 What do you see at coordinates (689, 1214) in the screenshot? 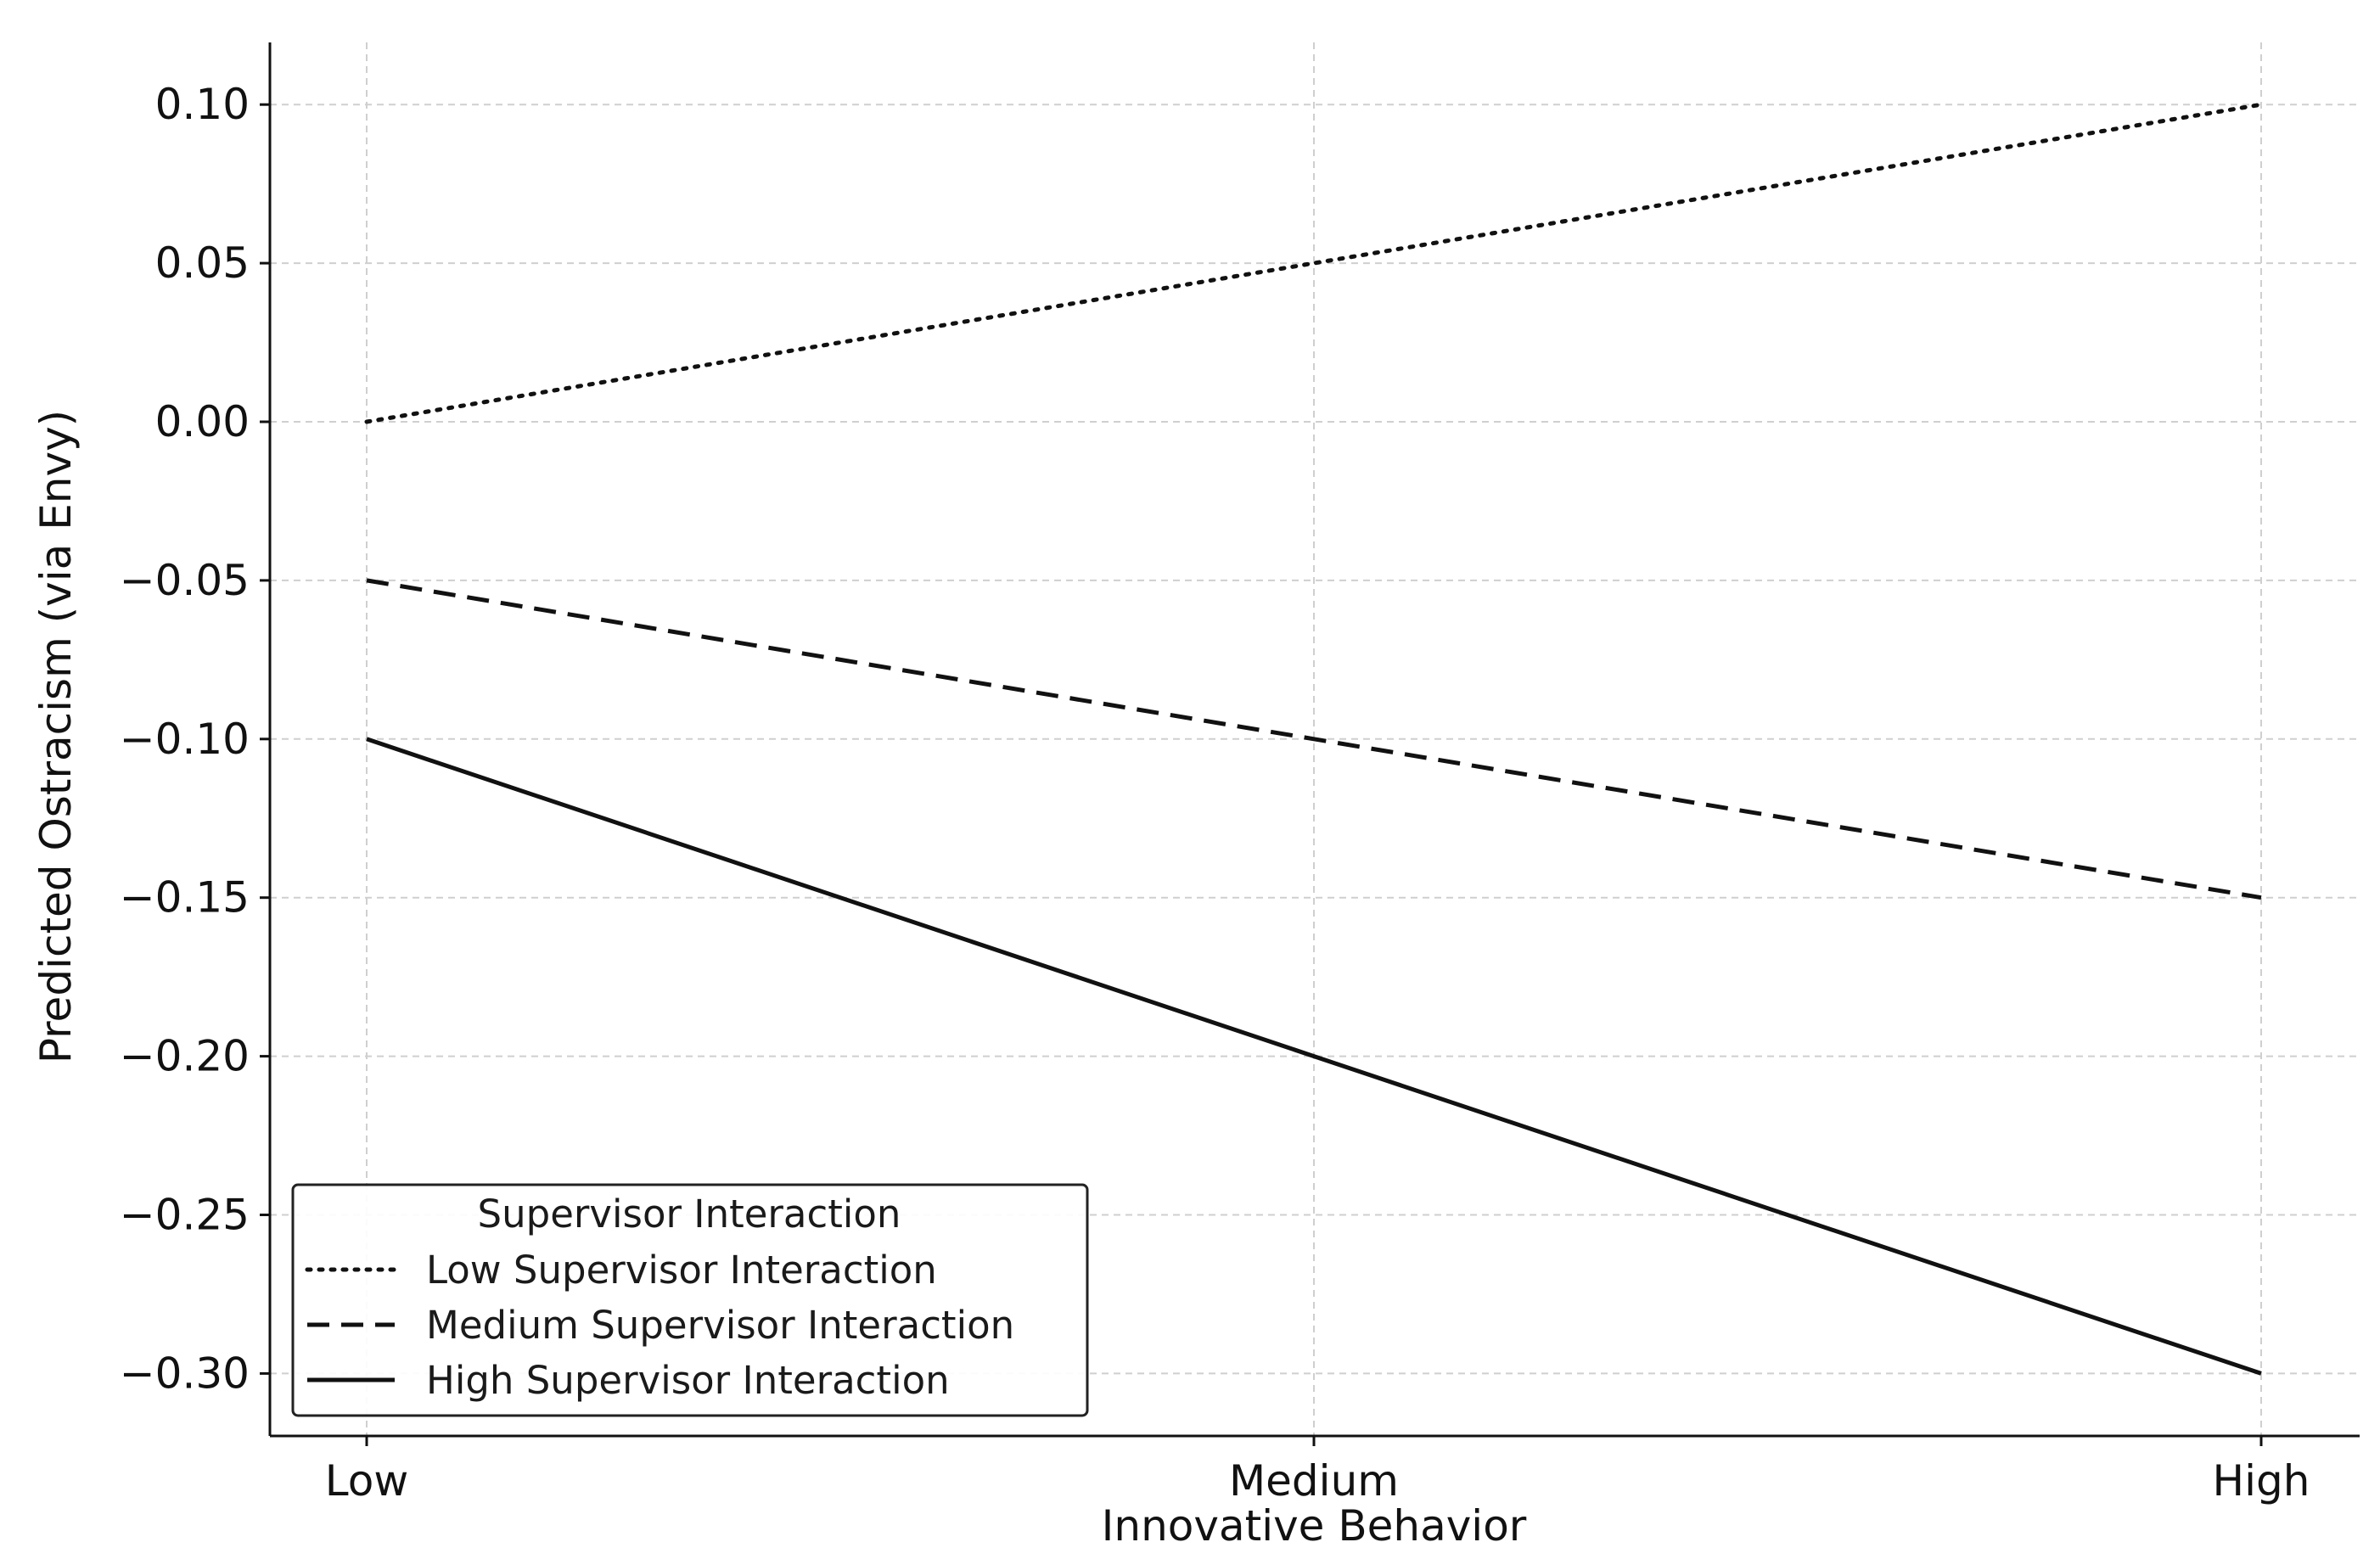
I see `legend-title: Supervisor Interaction` at bounding box center [689, 1214].